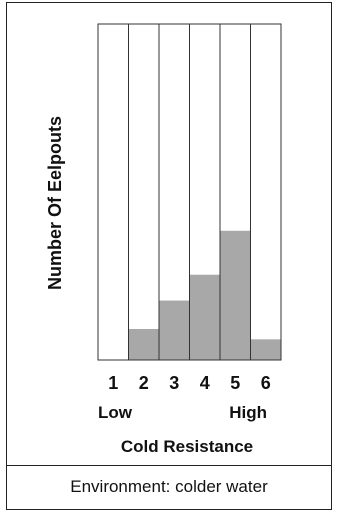  I want to click on x-tick-label-5: 5, so click(235, 383).